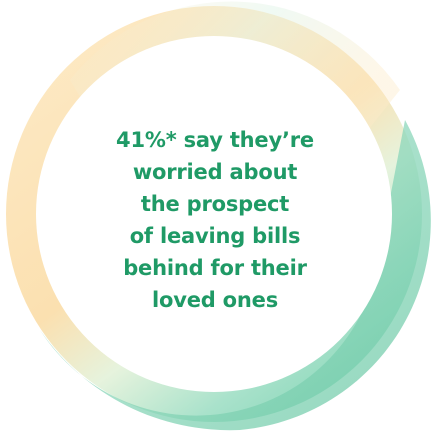  I want to click on statistic-line: behind for their, so click(215, 268).